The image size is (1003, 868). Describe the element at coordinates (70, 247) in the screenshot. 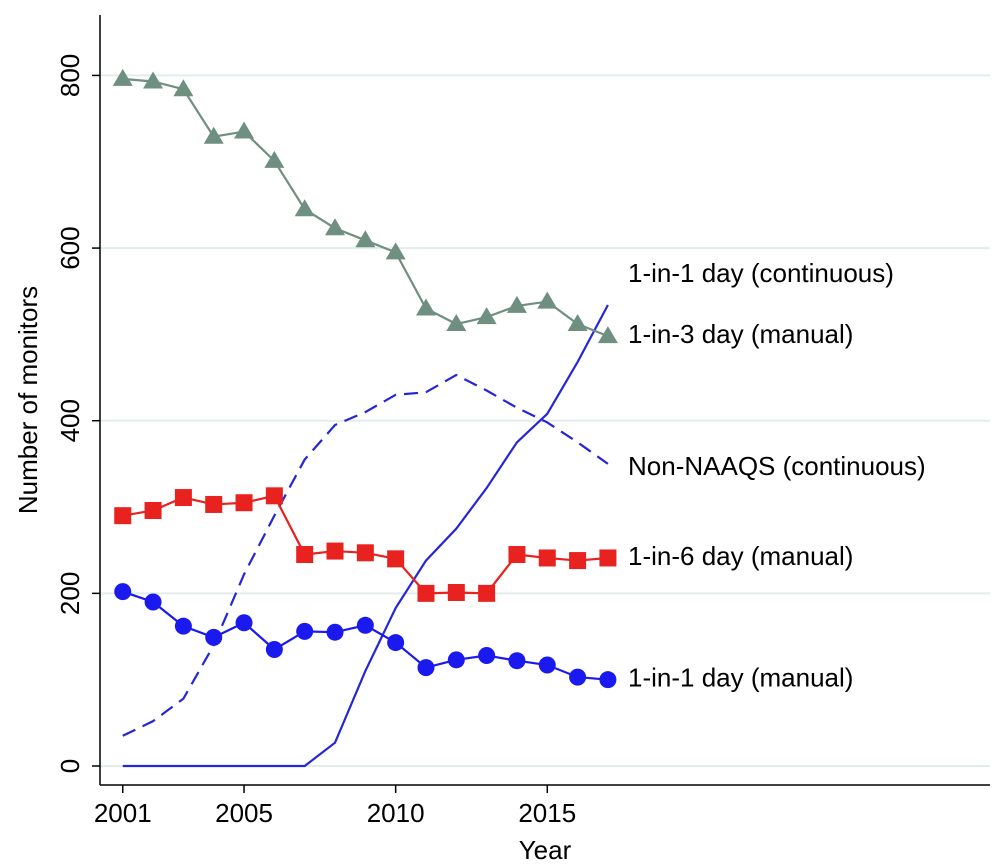

I see `y-tick-label: 600` at that location.